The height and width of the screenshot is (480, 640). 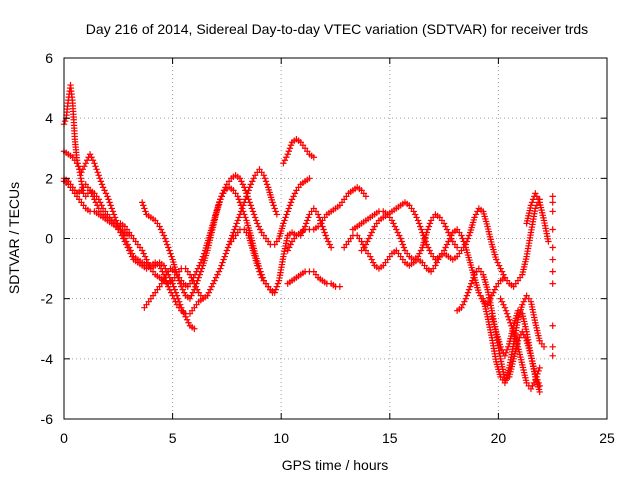 What do you see at coordinates (281, 438) in the screenshot?
I see `x-tick-label: 10` at bounding box center [281, 438].